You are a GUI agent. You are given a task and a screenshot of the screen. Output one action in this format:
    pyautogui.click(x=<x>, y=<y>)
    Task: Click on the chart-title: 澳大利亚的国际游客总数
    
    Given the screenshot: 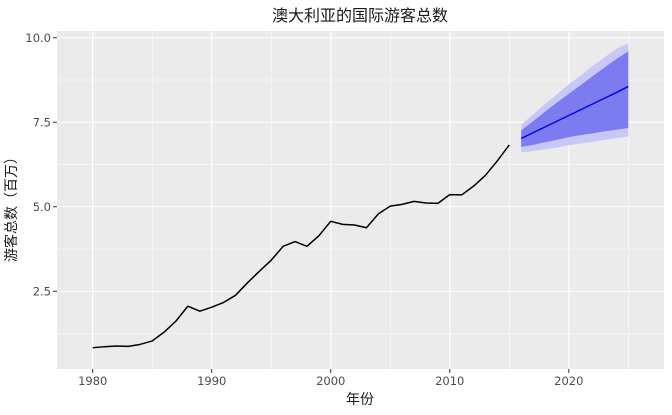 What is the action you would take?
    pyautogui.click(x=360, y=15)
    